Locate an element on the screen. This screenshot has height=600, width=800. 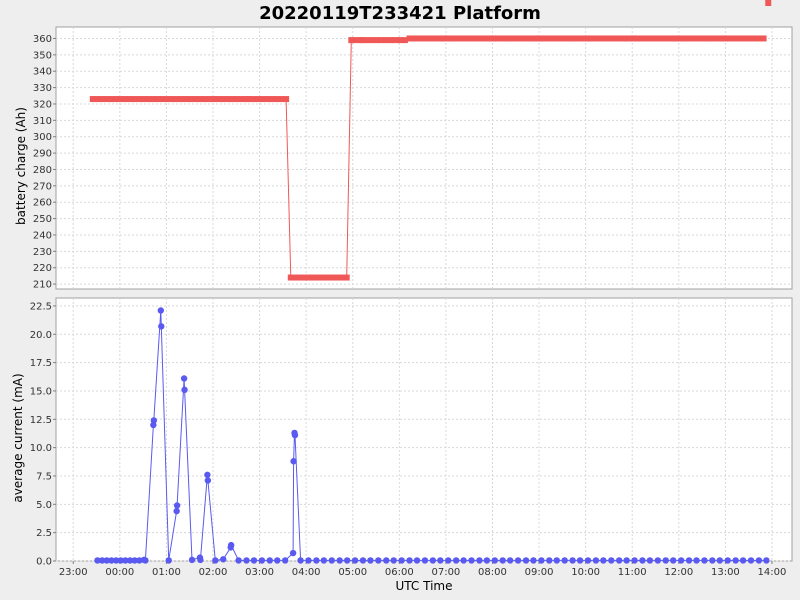
y-tick-label: 350 is located at coordinates (42, 55).